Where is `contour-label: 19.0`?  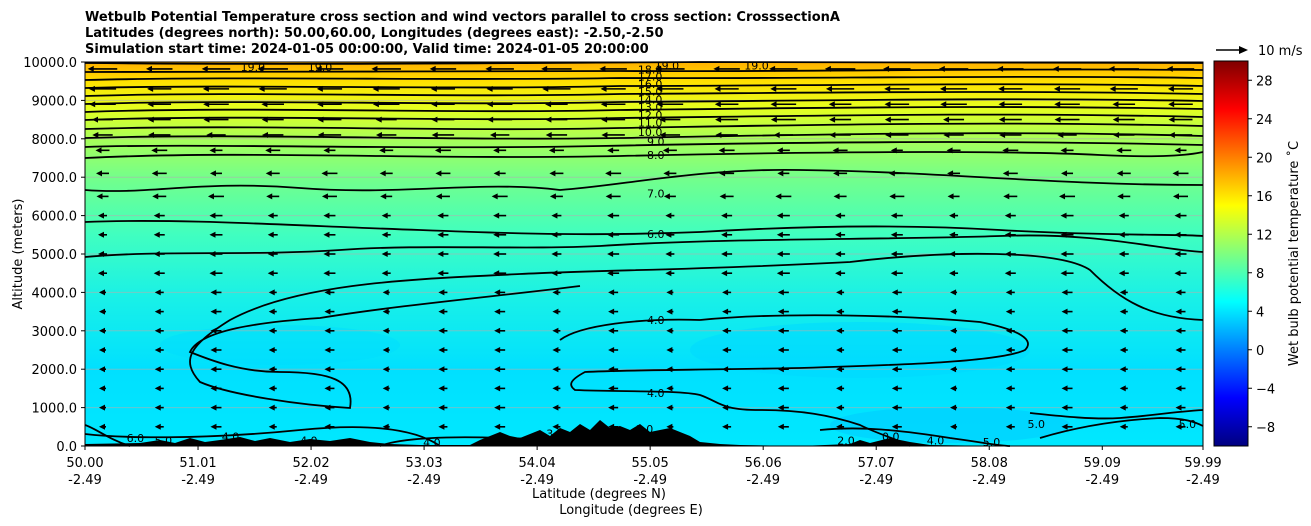
contour-label: 19.0 is located at coordinates (253, 67).